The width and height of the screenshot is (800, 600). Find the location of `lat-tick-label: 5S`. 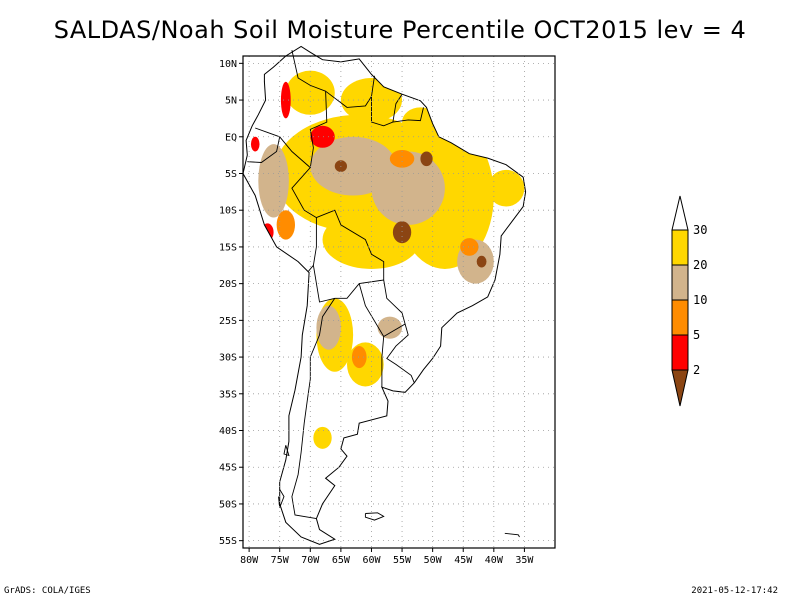

lat-tick-label: 5S is located at coordinates (231, 174).